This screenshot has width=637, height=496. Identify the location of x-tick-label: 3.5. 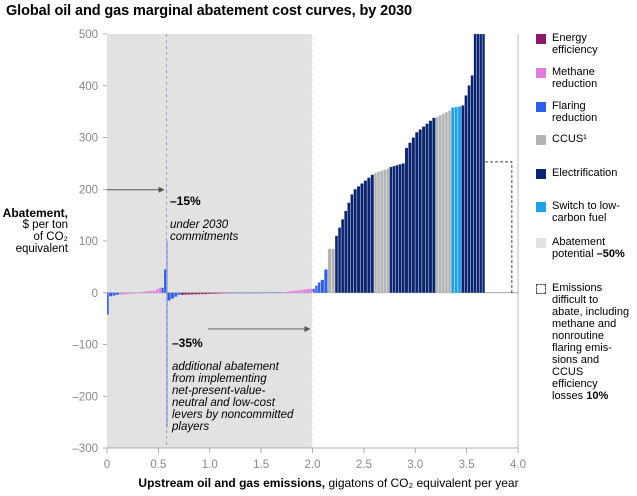
(467, 465).